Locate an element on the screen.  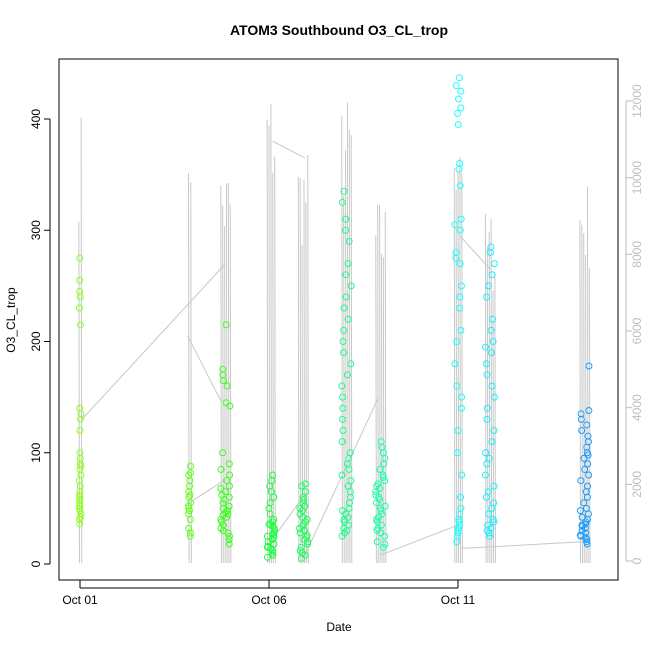
y2-tick-label: 6000 is located at coordinates (637, 330).